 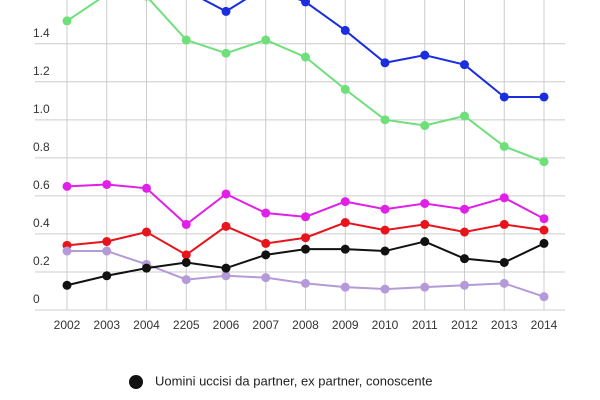 What do you see at coordinates (41, 261) in the screenshot?
I see `y-tick-label: 0.2` at bounding box center [41, 261].